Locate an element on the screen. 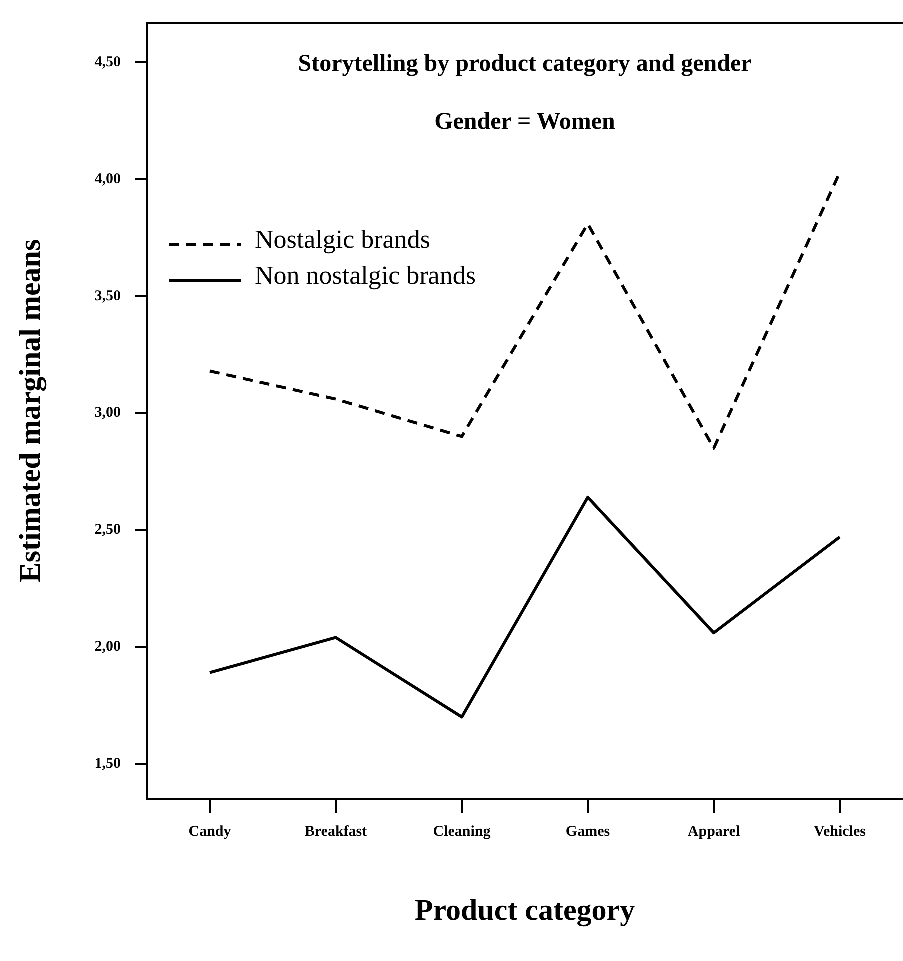  x-tick-label: Games is located at coordinates (588, 832).